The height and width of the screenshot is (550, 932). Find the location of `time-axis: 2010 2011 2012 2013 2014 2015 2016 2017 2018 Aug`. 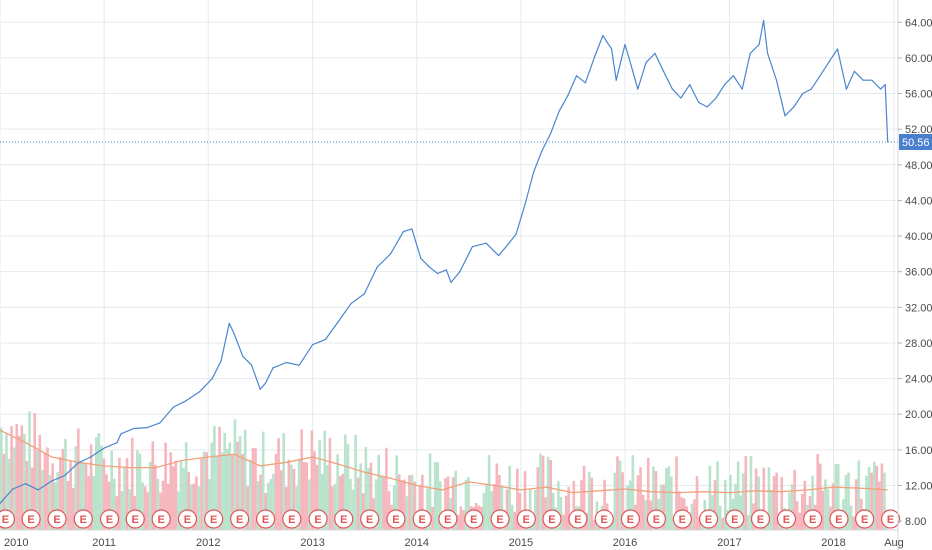

time-axis: 2010 2011 2012 2013 2014 2015 2016 2017 2018 Aug is located at coordinates (452, 539).